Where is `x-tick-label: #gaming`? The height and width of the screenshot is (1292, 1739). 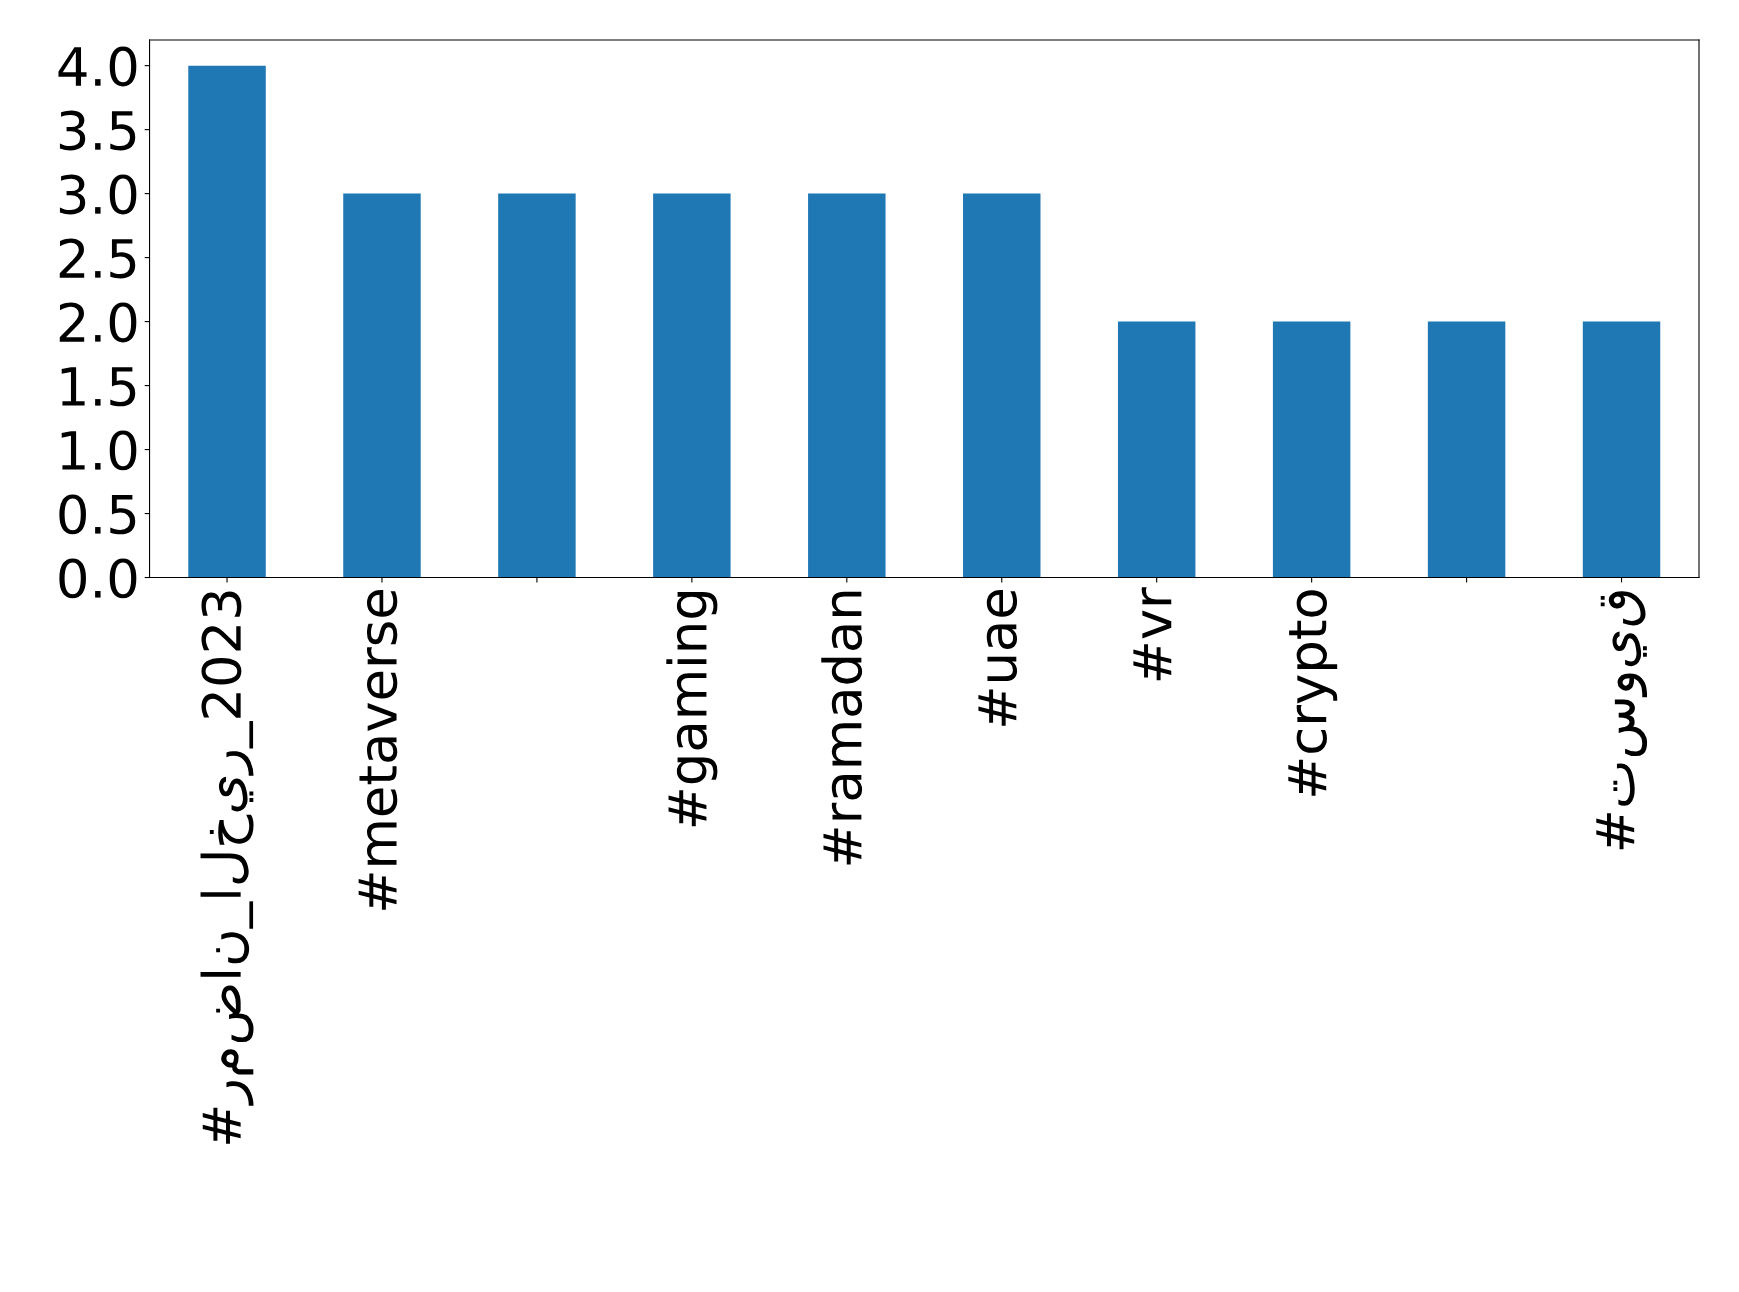
x-tick-label: #gaming is located at coordinates (692, 709).